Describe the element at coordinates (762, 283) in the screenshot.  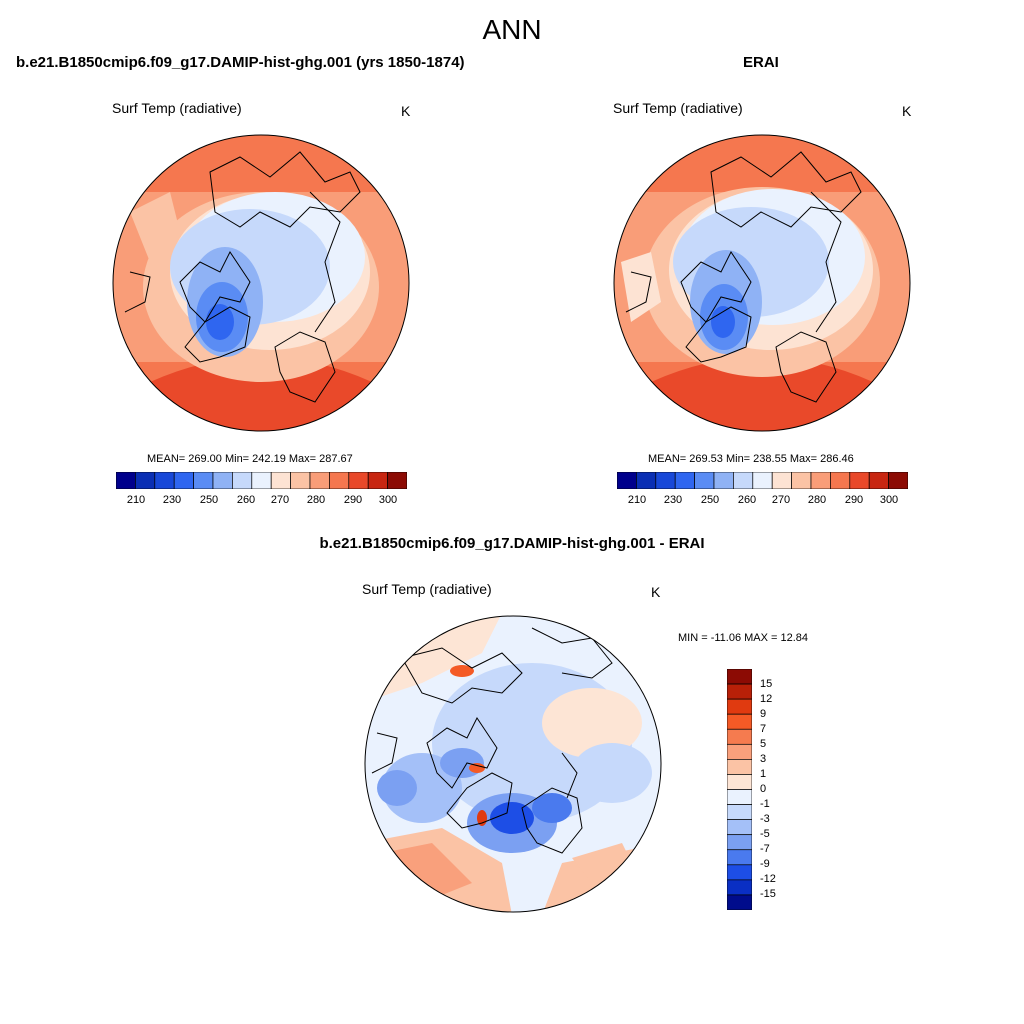
I see `obs-polar-map` at that location.